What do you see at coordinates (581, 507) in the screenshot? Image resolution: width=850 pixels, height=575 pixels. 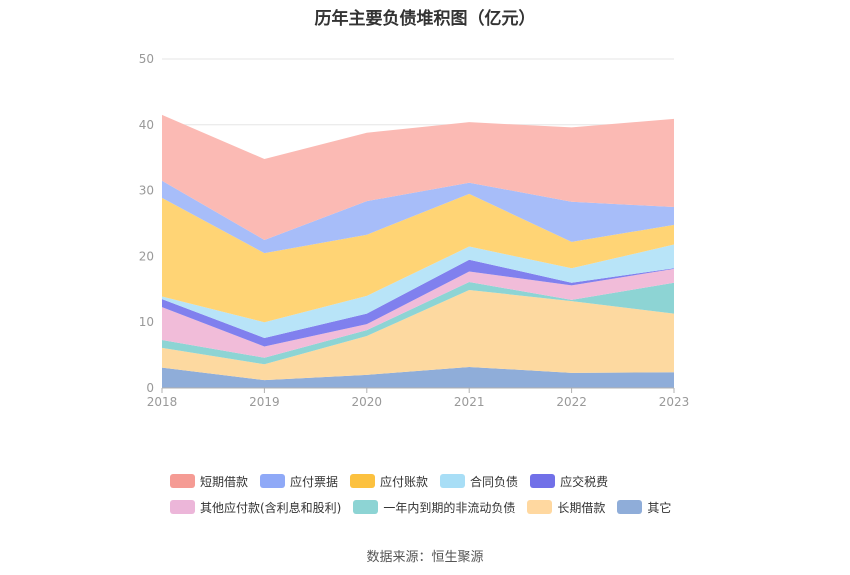 I see `legend-label: 长期借款` at bounding box center [581, 507].